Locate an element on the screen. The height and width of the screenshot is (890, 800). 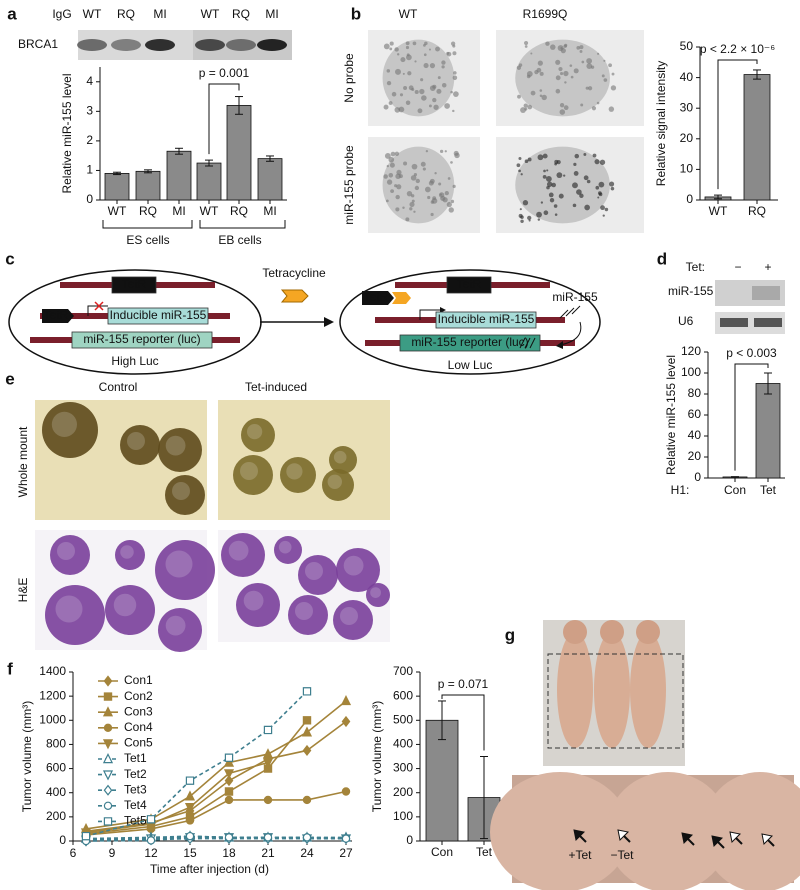
y-tick-label: 700 is located at coordinates (403, 671).